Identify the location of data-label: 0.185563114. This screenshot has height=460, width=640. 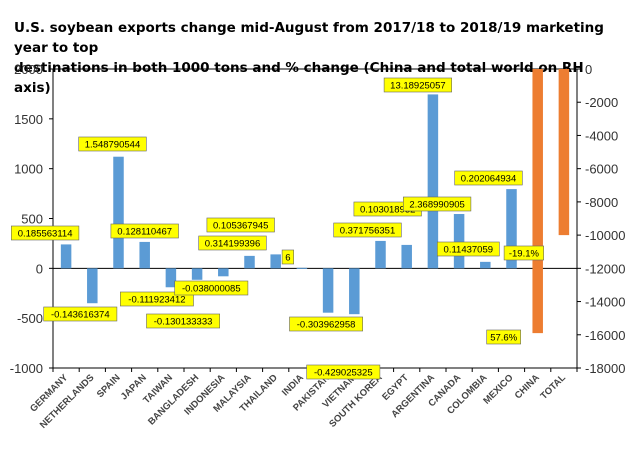
(45, 234).